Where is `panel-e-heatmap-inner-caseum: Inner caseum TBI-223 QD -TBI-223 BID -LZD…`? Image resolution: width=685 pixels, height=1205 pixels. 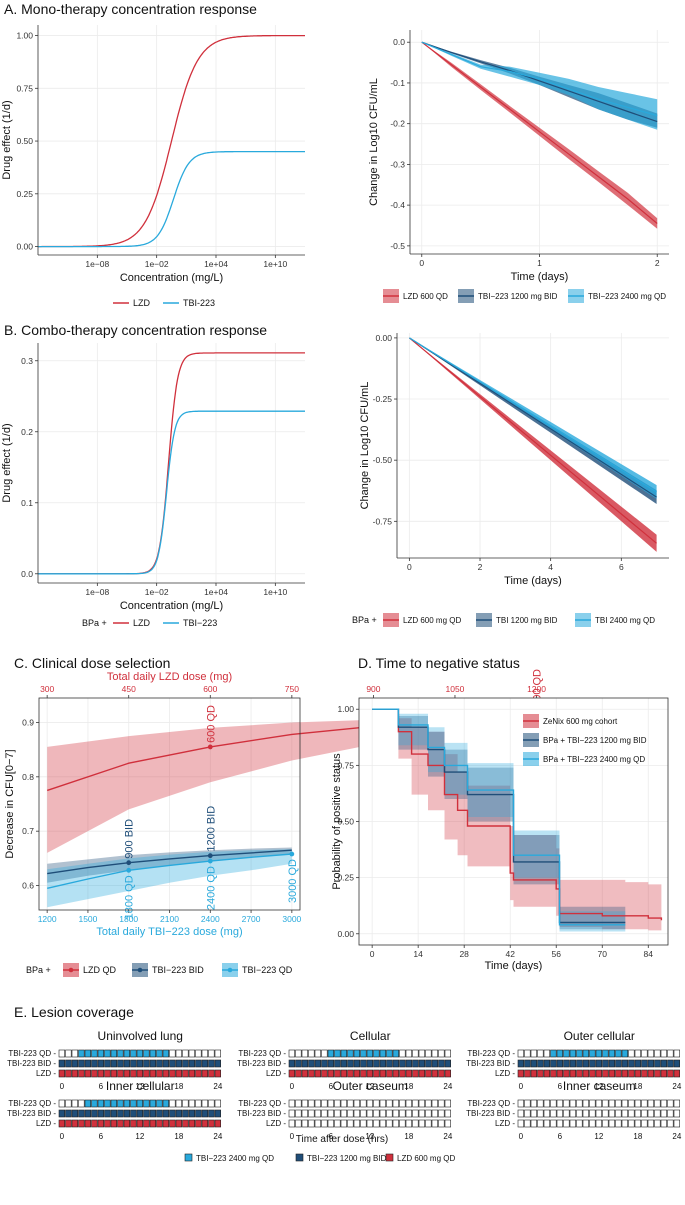
panel-e-heatmap-inner-caseum: Inner caseum TBI-223 QD -TBI-223 BID -LZD… is located at coordinates (574, 1110).